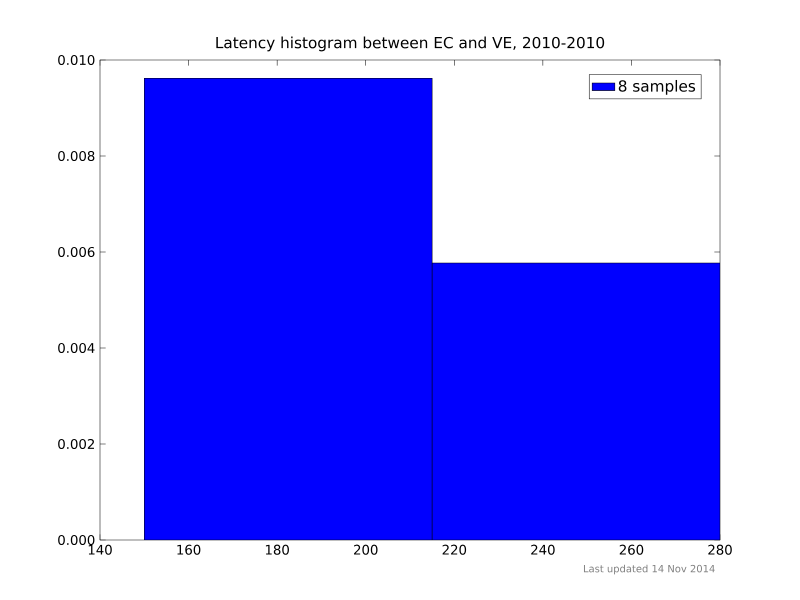  Describe the element at coordinates (543, 549) in the screenshot. I see `x-tick-label: 240` at that location.